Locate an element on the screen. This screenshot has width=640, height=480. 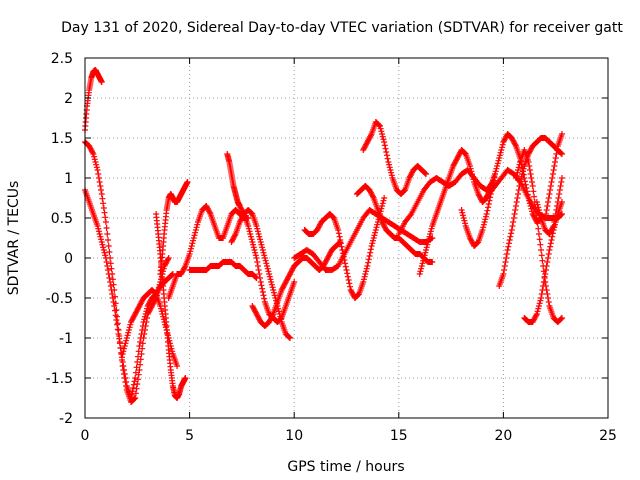
y-tick-label: 2 is located at coordinates (68, 99).